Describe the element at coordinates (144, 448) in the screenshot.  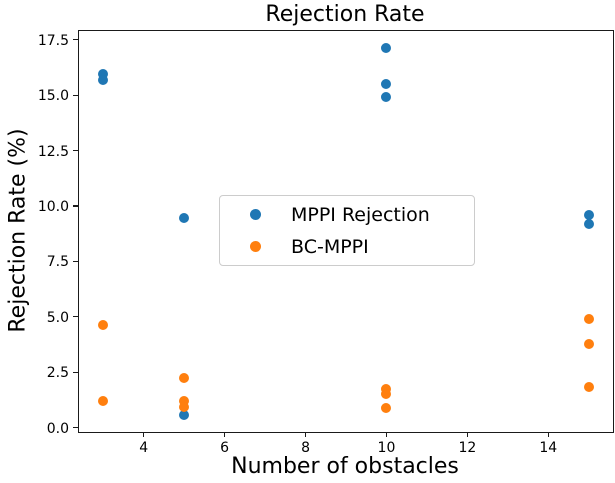
I see `x-tick-label: 4` at that location.